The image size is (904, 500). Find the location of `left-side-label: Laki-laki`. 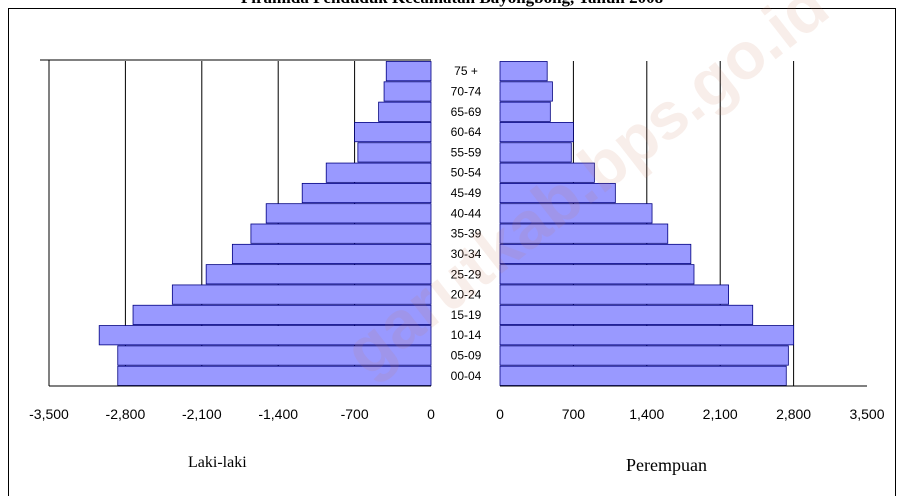

left-side-label: Laki-laki is located at coordinates (217, 462).